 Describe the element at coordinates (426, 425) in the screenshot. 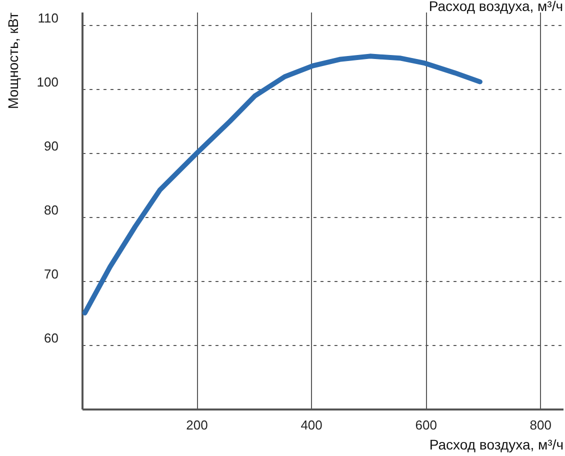

I see `x-tick-label: 600` at that location.